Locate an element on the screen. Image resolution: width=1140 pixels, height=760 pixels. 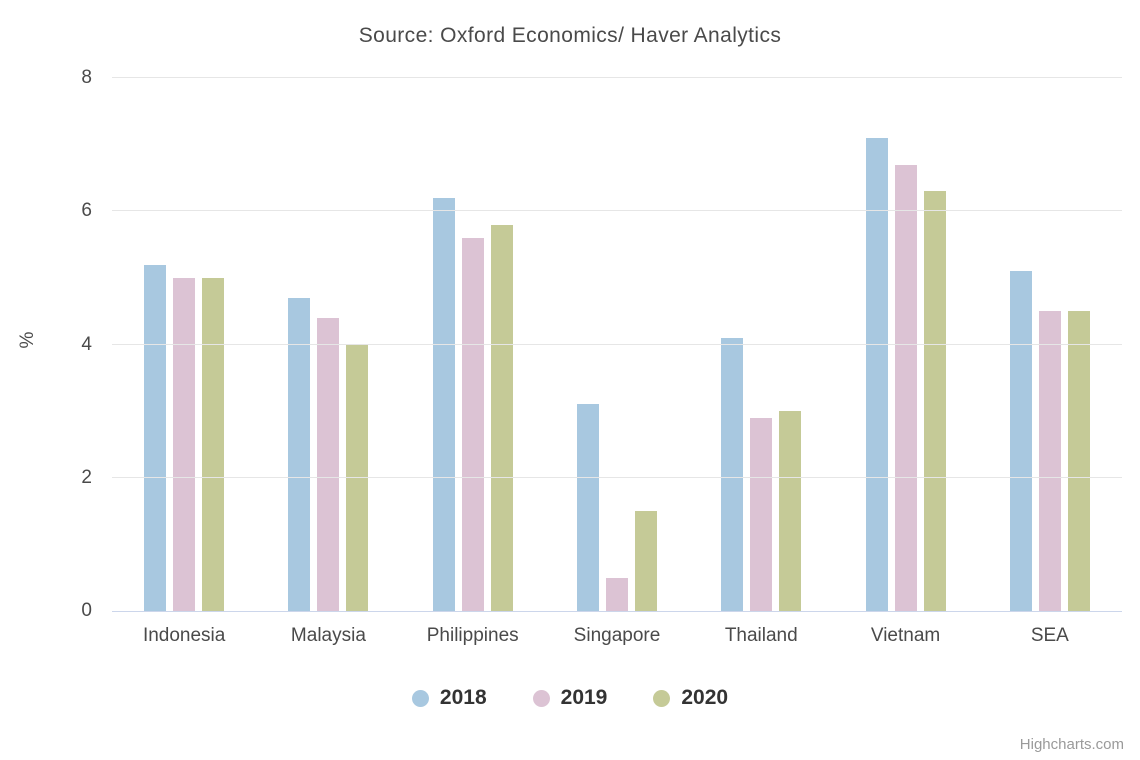
bar-2019-singapore is located at coordinates (616, 594).